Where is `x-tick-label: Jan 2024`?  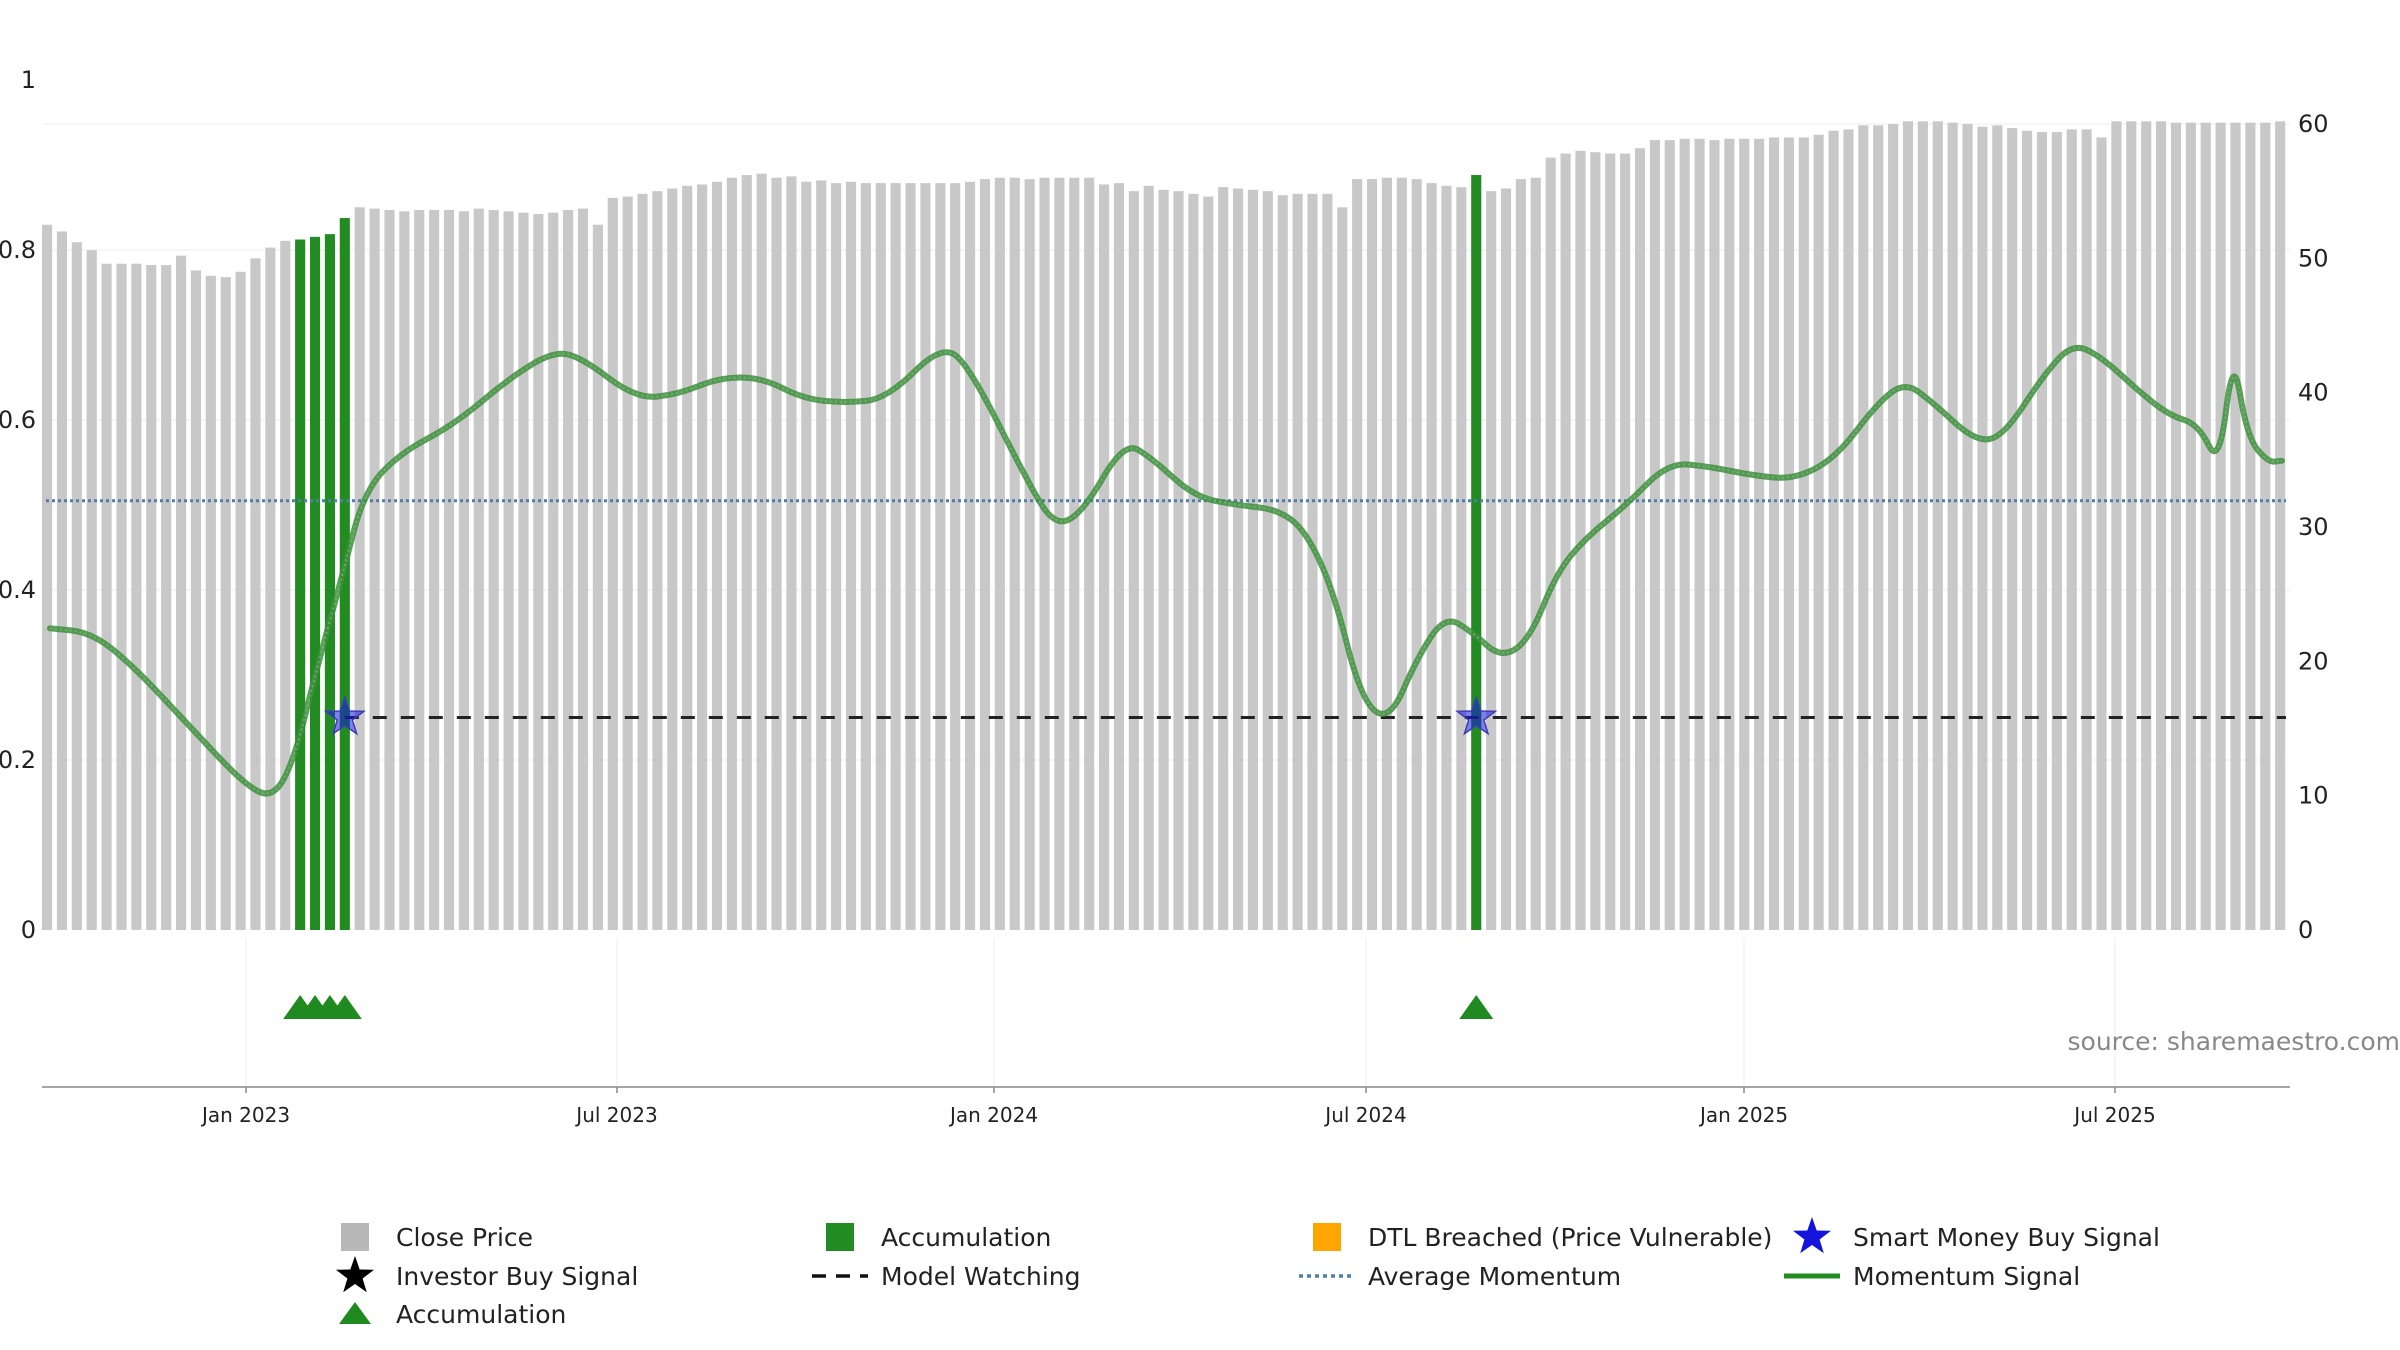 x-tick-label: Jan 2024 is located at coordinates (993, 1115).